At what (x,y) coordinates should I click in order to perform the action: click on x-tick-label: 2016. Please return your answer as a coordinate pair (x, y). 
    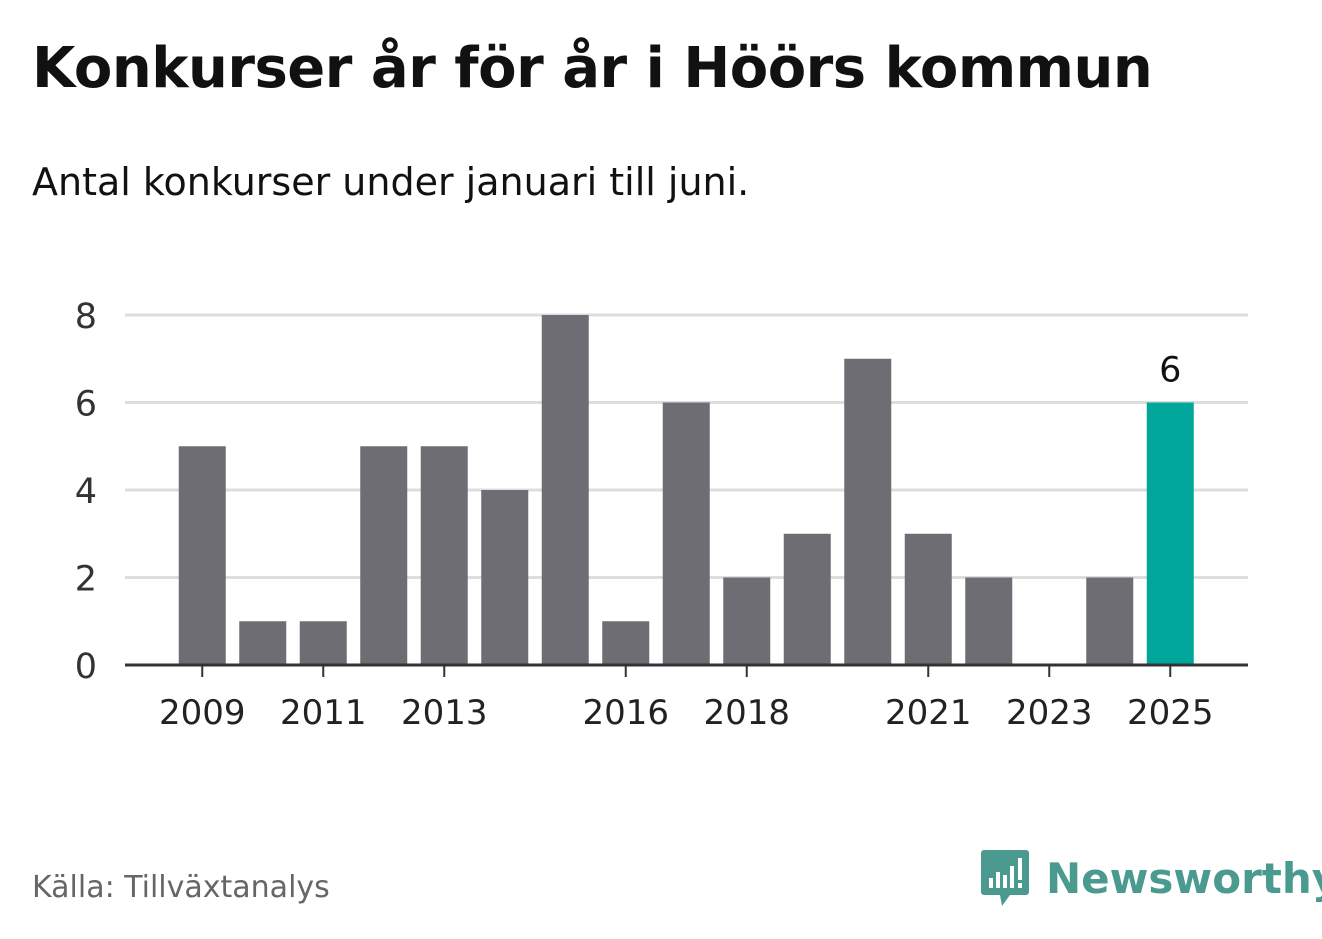
    Looking at the image, I should click on (625, 713).